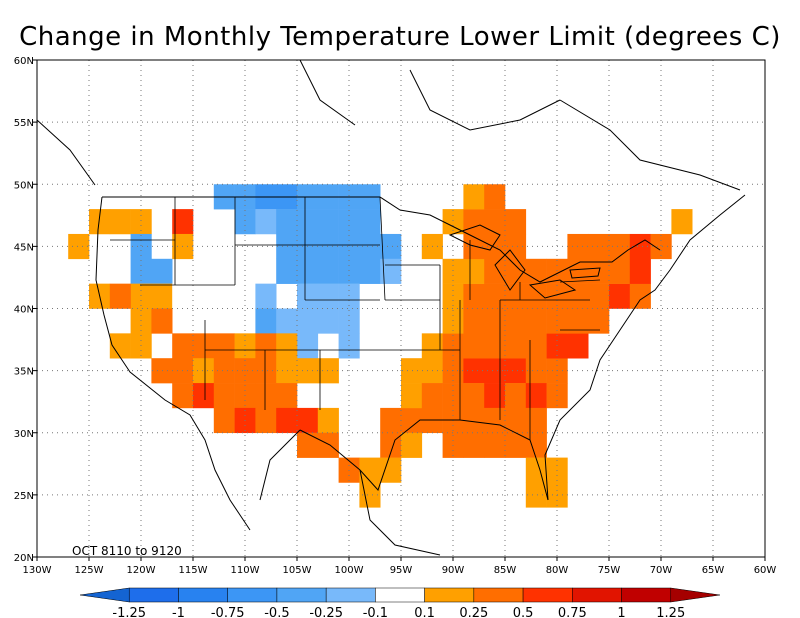  Describe the element at coordinates (713, 570) in the screenshot. I see `lon-tick-label: 65W` at that location.